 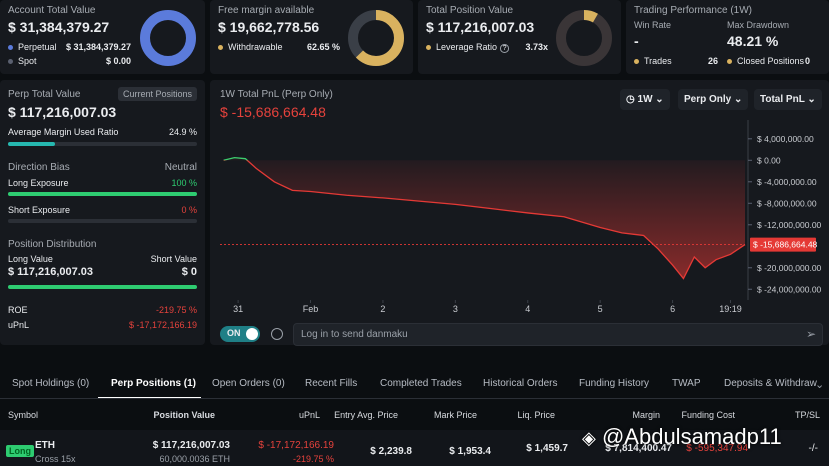 I want to click on card-value: $ 19,662,778.56, so click(x=269, y=27).